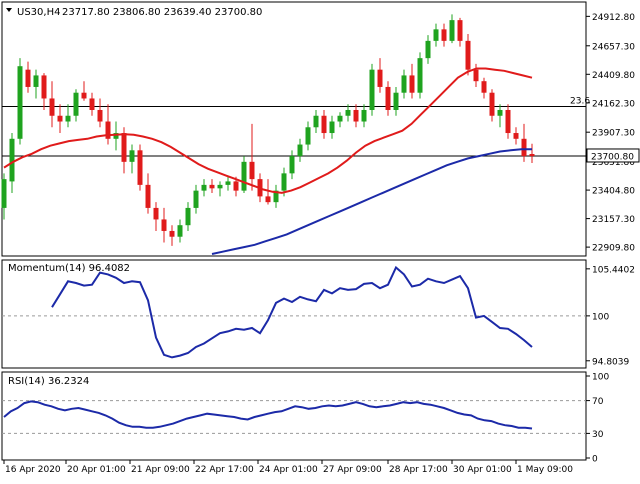 This screenshot has height=484, width=640. Describe the element at coordinates (613, 163) in the screenshot. I see `price-tick-label: 23651.80` at that location.